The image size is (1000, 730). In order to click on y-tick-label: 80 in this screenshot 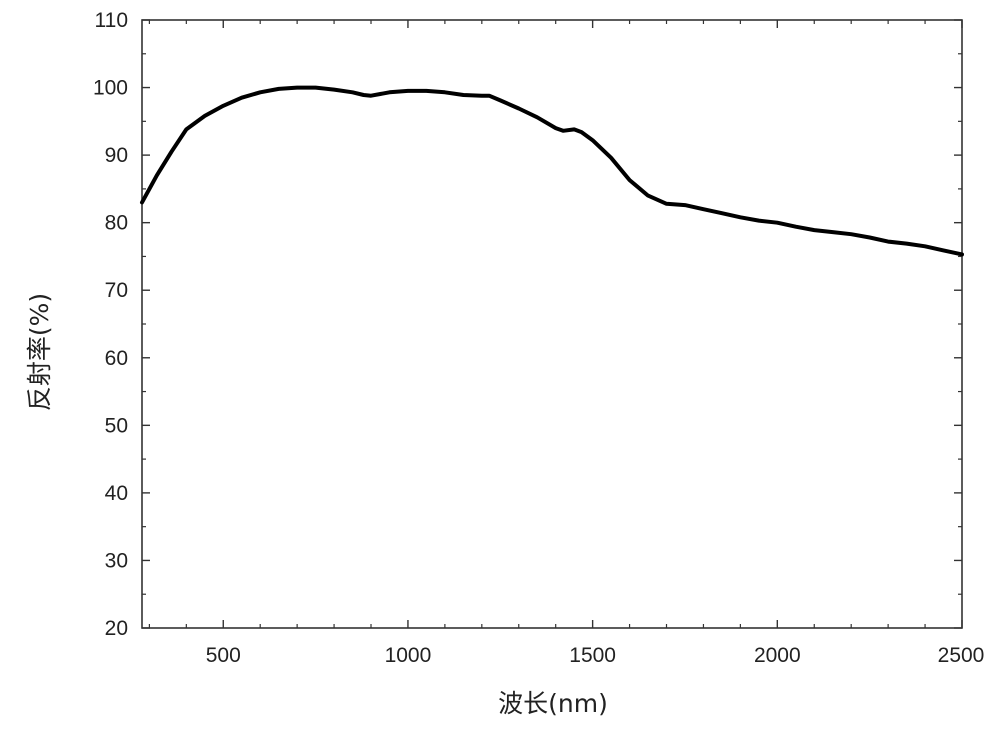, I will do `click(116, 223)`.